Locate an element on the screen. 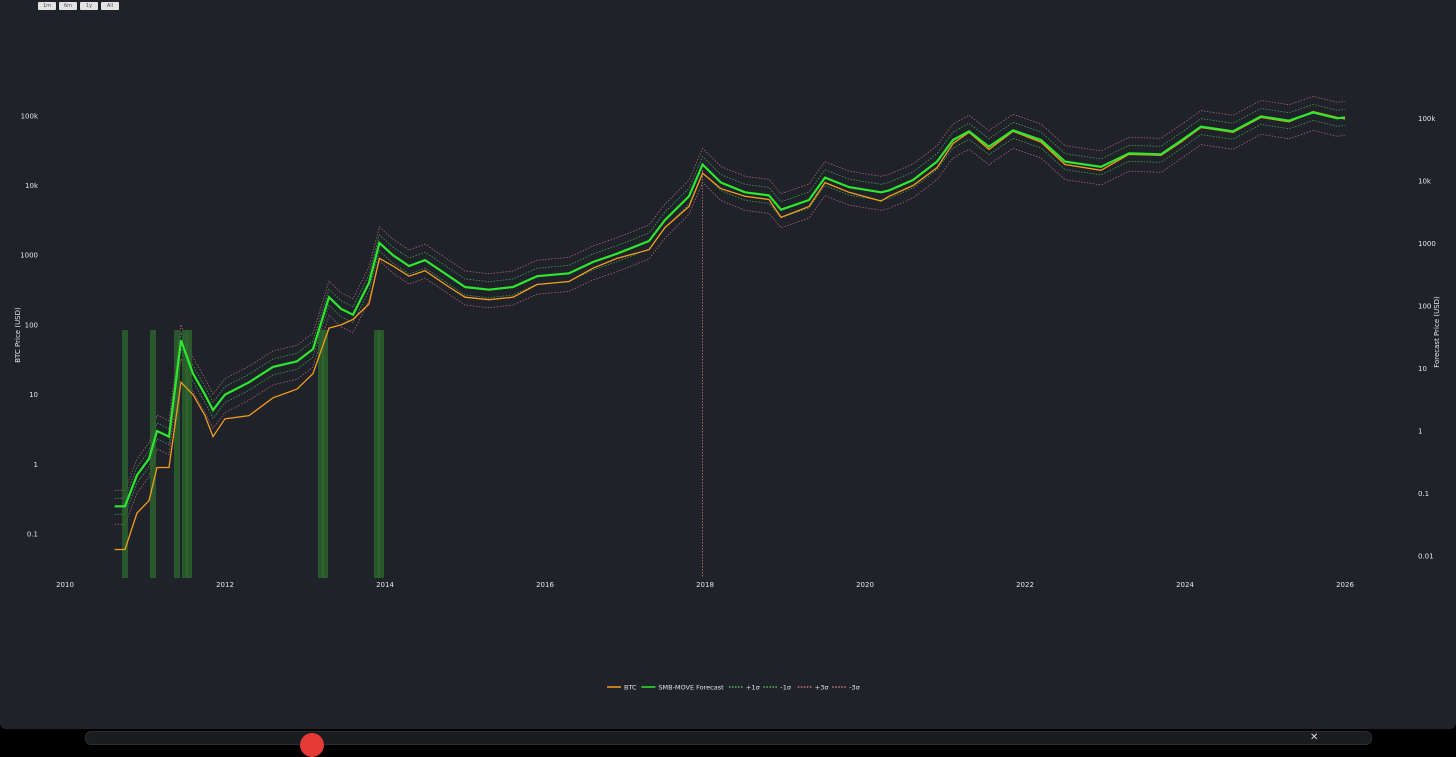 Image resolution: width=1456 pixels, height=757 pixels. left-y-tick-label: 10 is located at coordinates (33, 395).